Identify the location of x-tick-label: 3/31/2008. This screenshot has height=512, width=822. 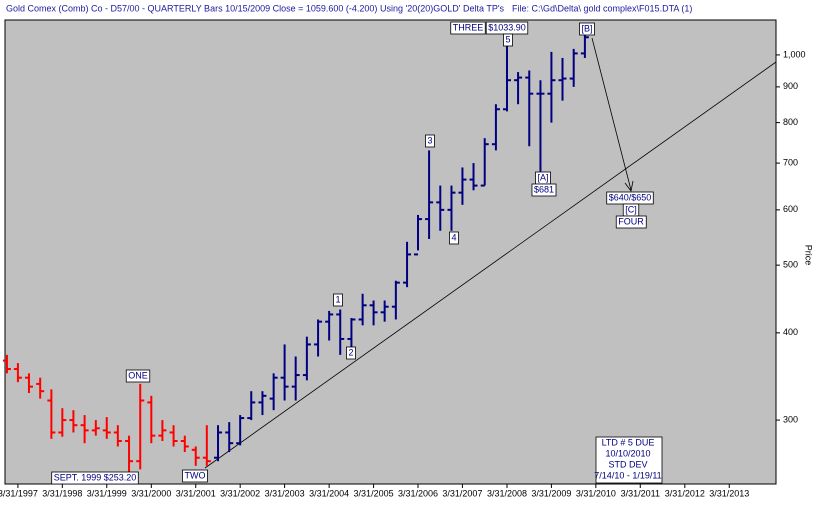
(507, 493).